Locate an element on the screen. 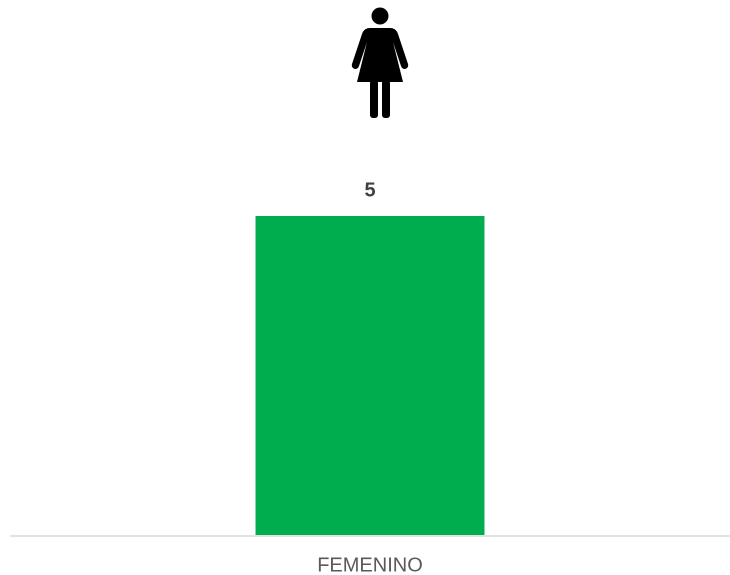 The image size is (730, 575). woman-icon is located at coordinates (380, 62).